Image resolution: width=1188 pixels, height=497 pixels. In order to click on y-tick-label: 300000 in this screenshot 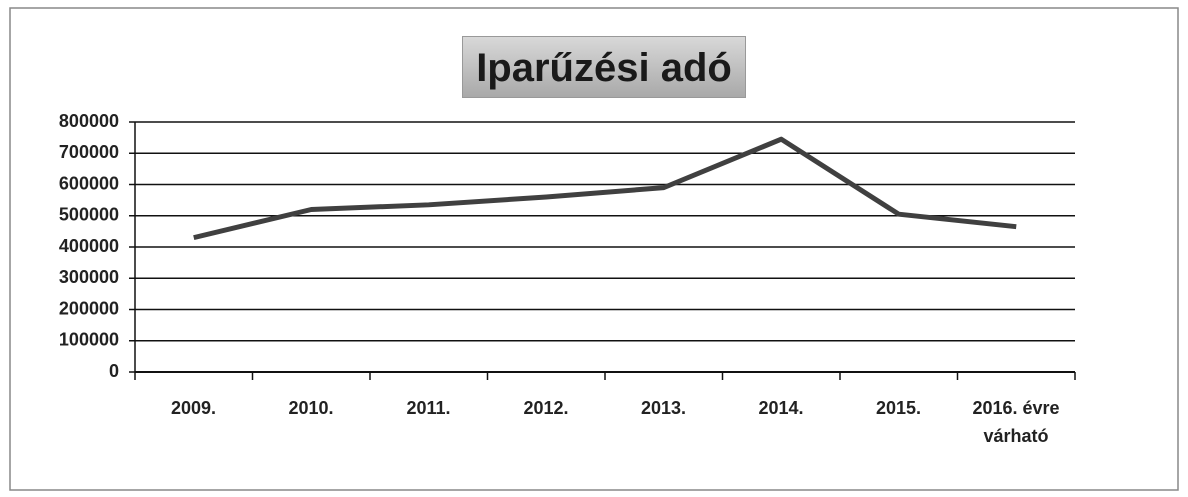, I will do `click(89, 277)`.